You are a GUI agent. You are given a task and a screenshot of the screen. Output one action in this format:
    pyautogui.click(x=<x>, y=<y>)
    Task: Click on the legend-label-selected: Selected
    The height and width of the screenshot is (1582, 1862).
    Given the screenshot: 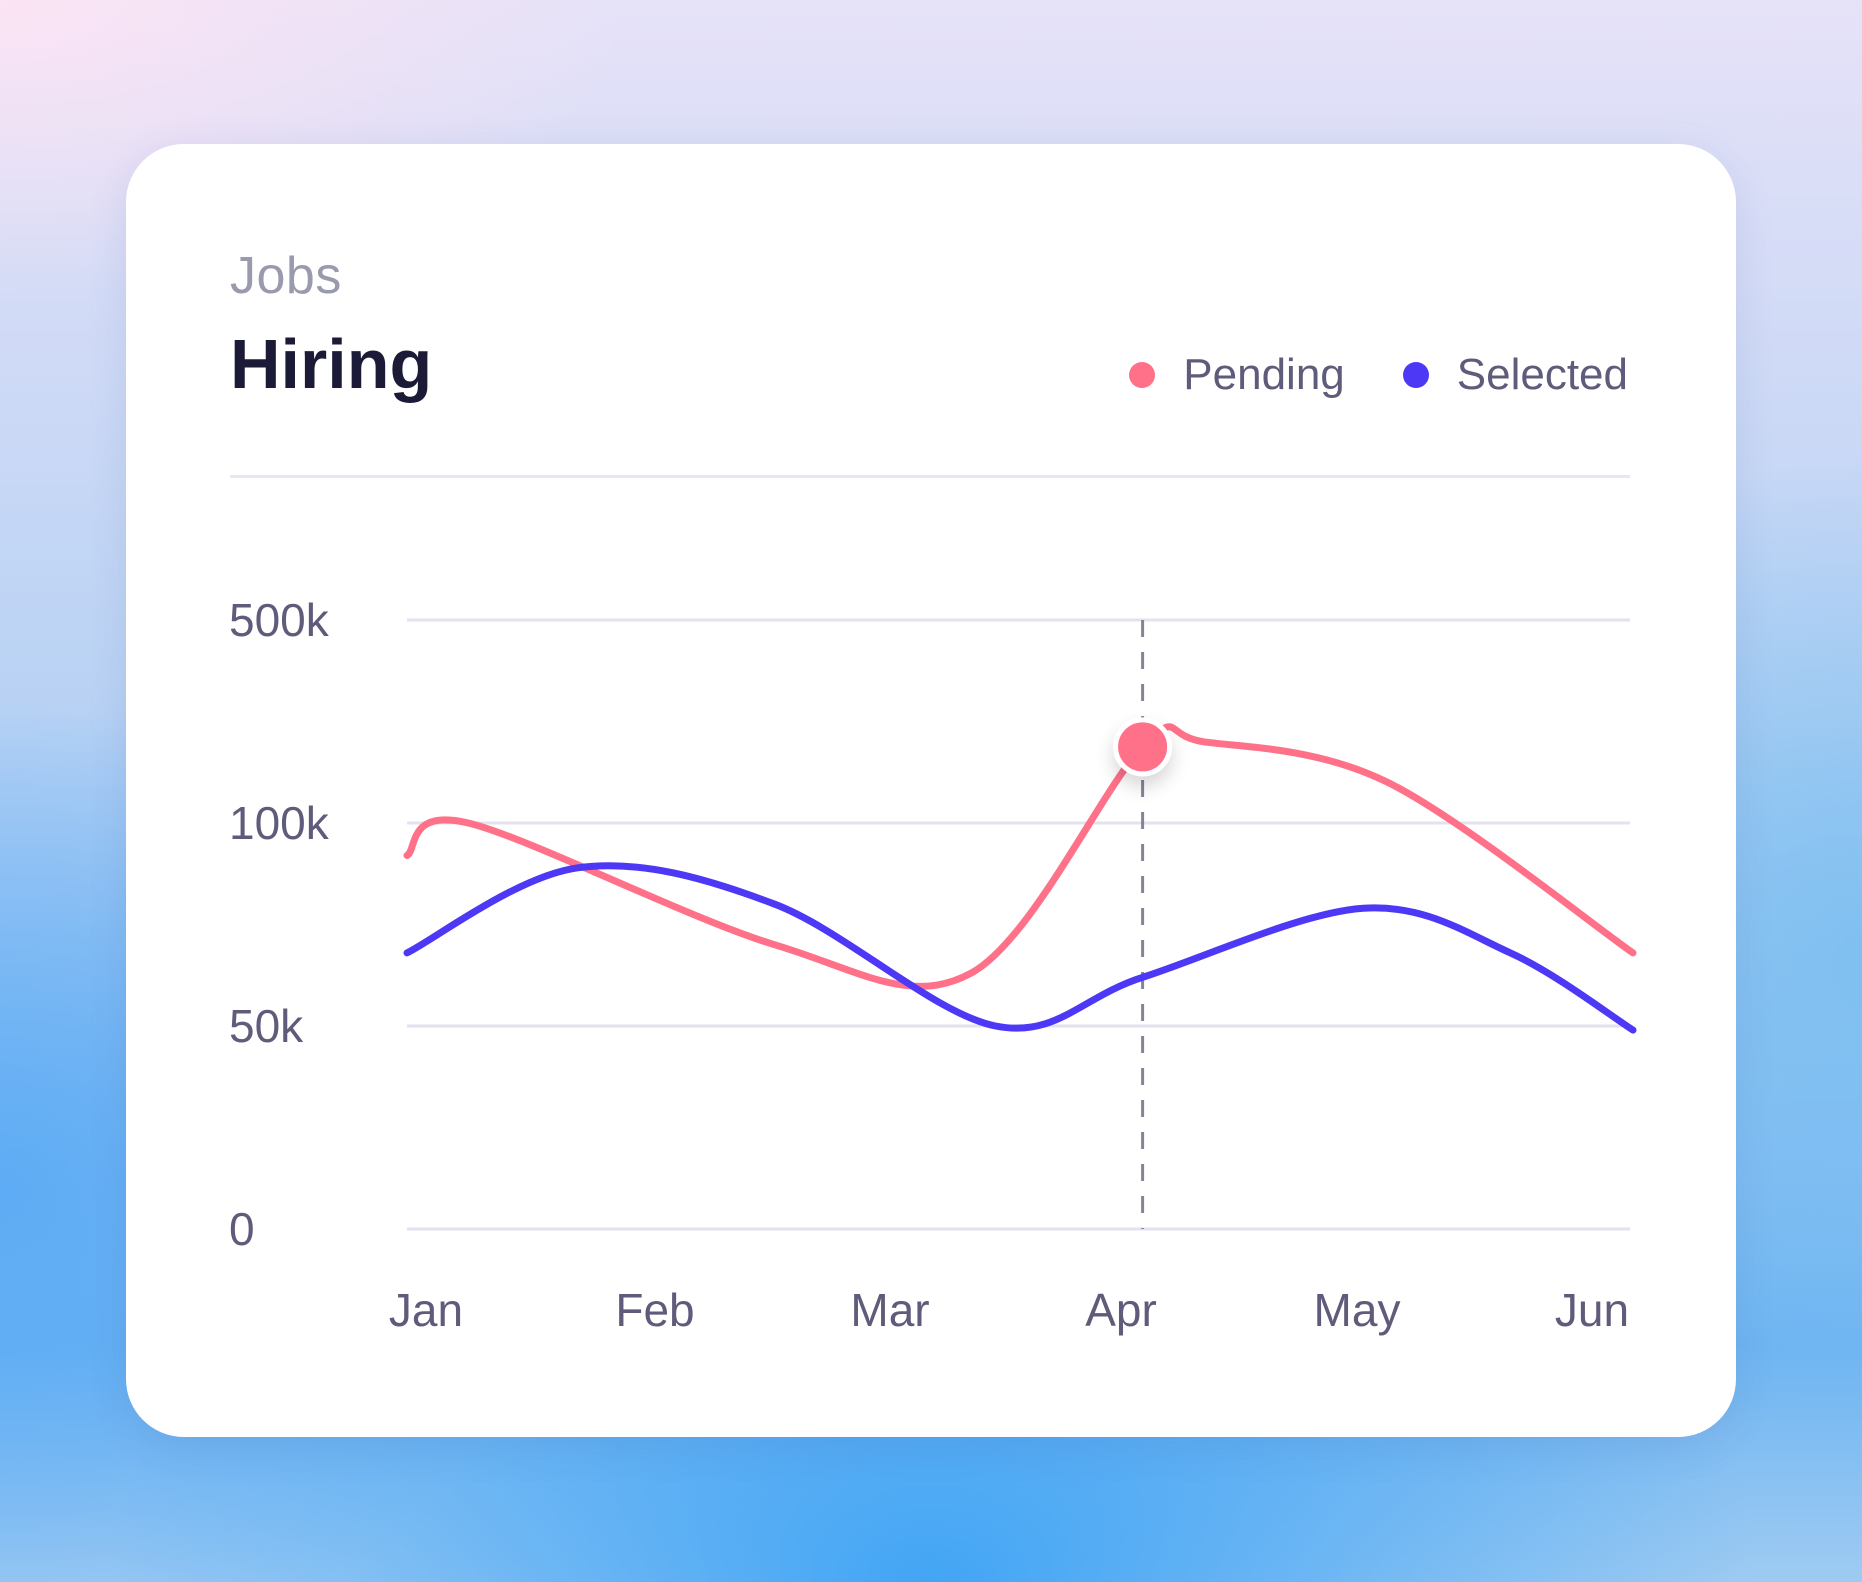 What is the action you would take?
    pyautogui.click(x=1542, y=374)
    